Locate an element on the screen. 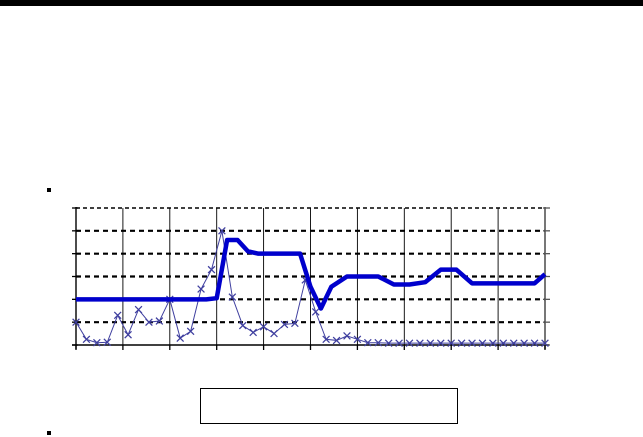 The width and height of the screenshot is (643, 437). legend-label is located at coordinates (329, 406).